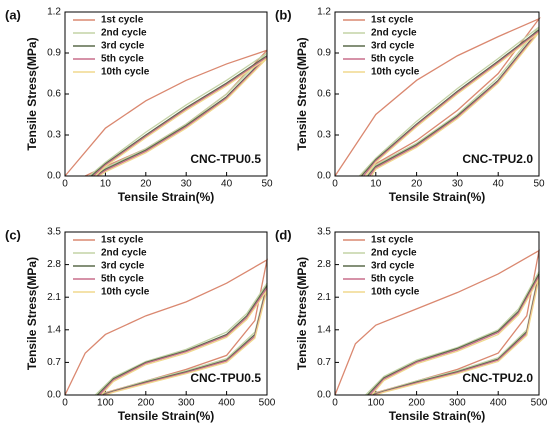 The image size is (550, 431). What do you see at coordinates (283, 234) in the screenshot?
I see `panel-label: (d)` at bounding box center [283, 234].